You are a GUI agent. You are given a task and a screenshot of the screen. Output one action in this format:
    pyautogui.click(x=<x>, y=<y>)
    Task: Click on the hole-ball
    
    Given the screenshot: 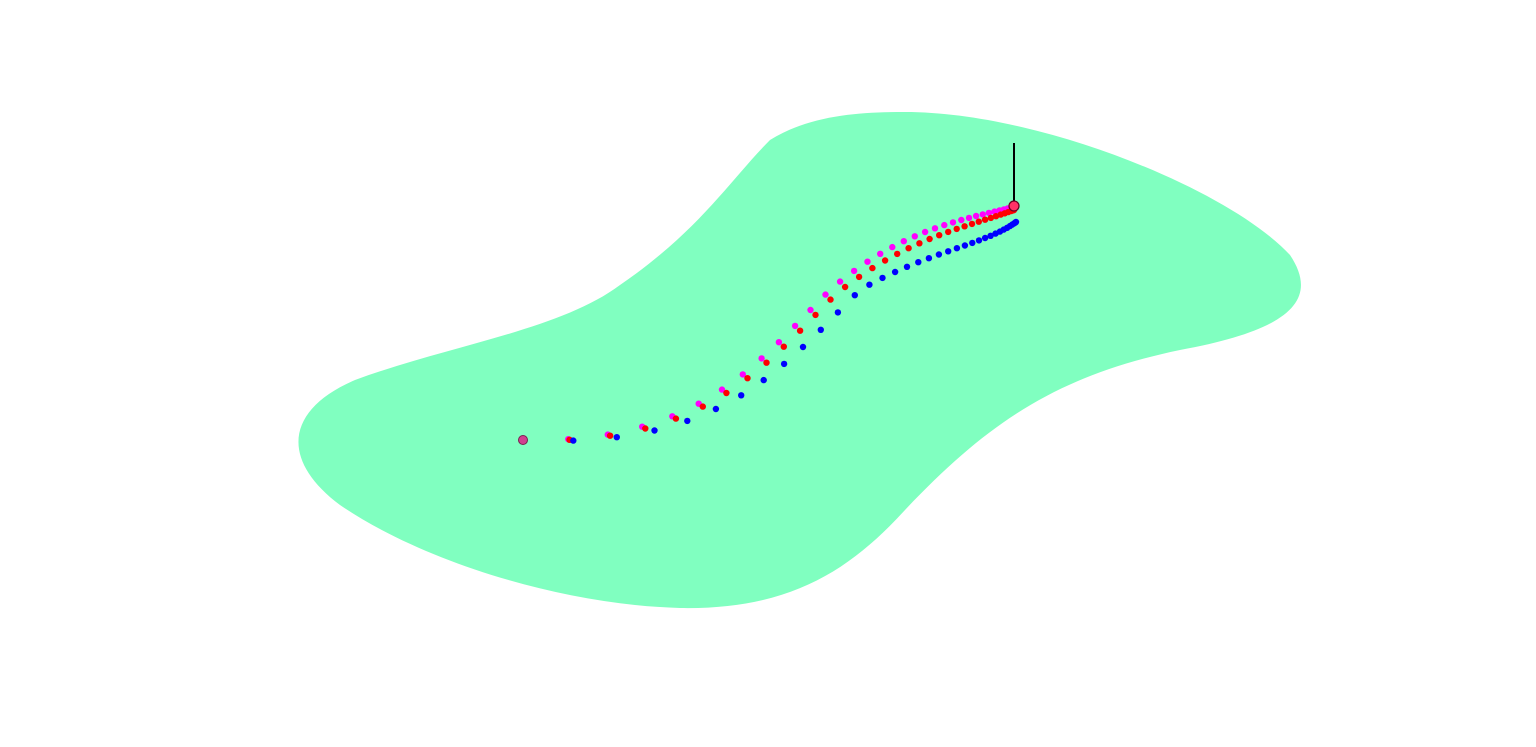 What is the action you would take?
    pyautogui.click(x=1014, y=206)
    